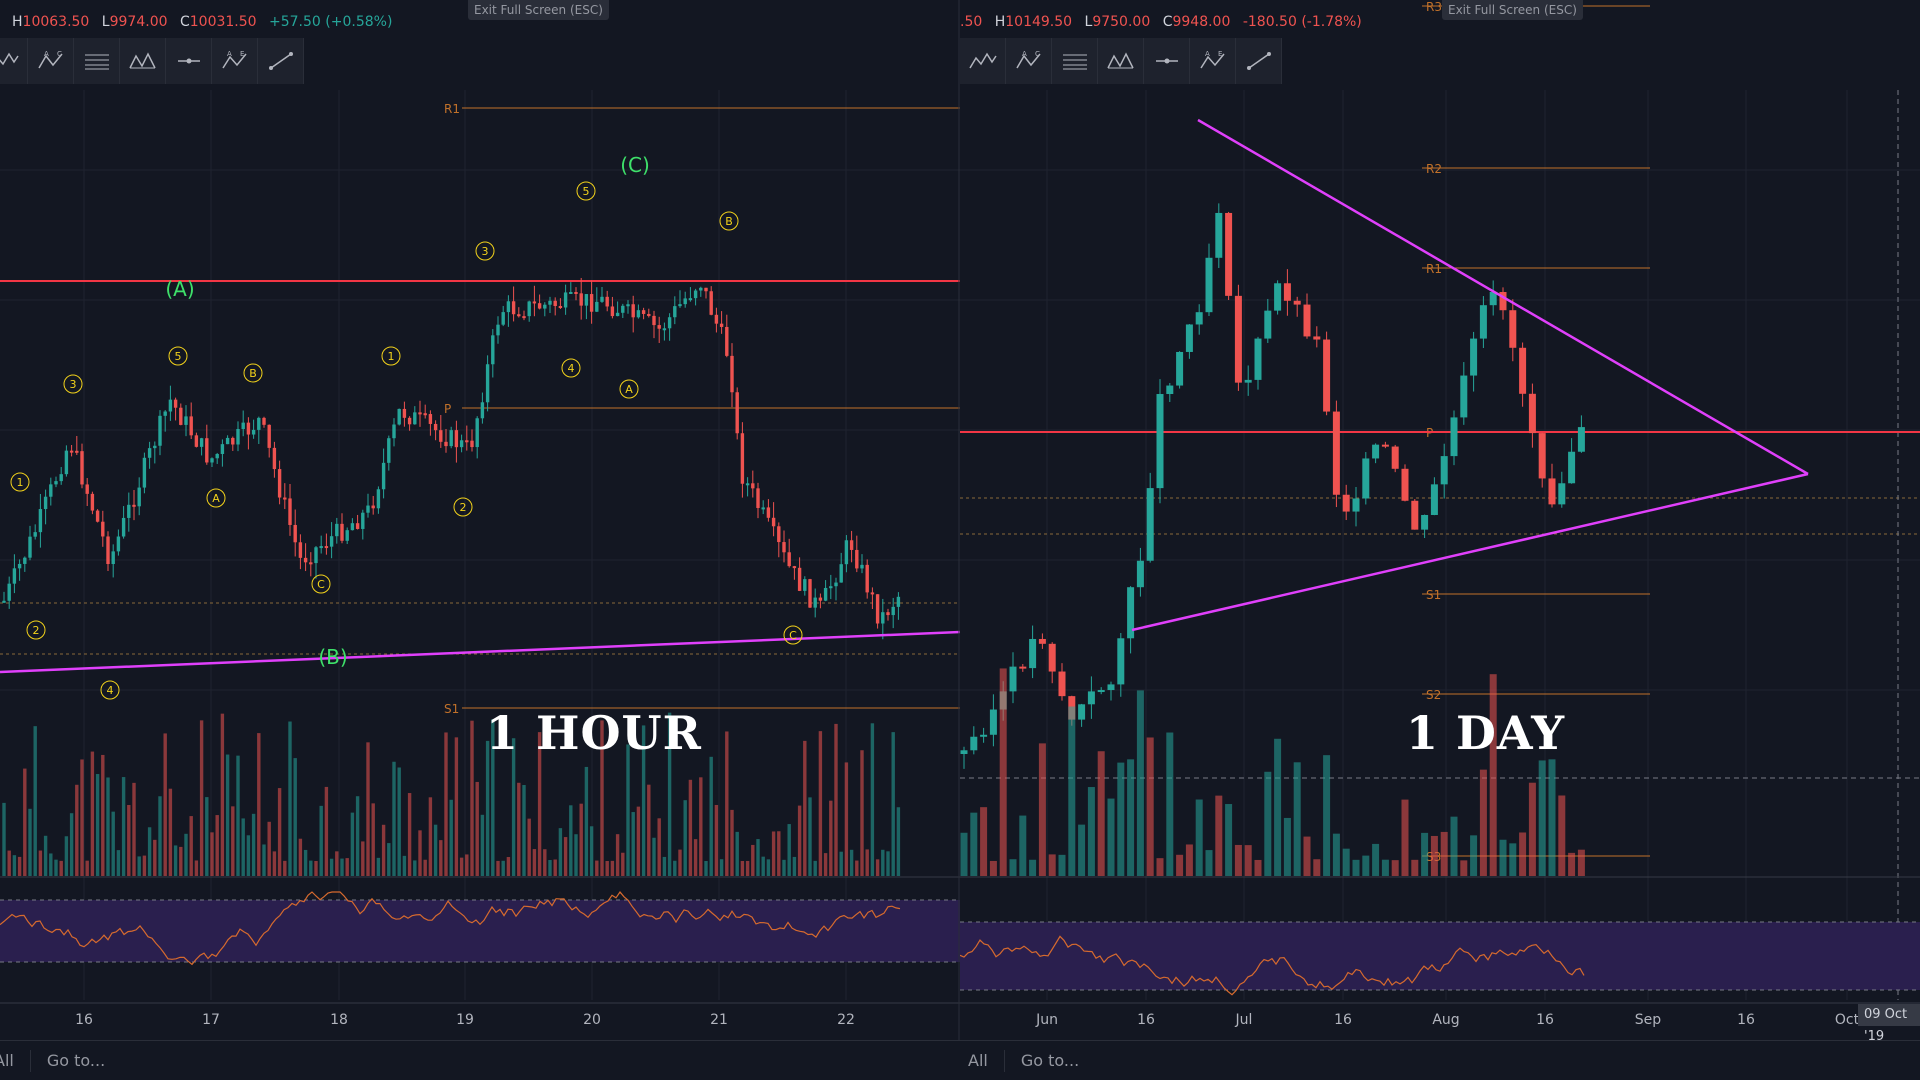 This screenshot has height=1080, width=1920. I want to click on triangle-lower-trendline, so click(1470, 552).